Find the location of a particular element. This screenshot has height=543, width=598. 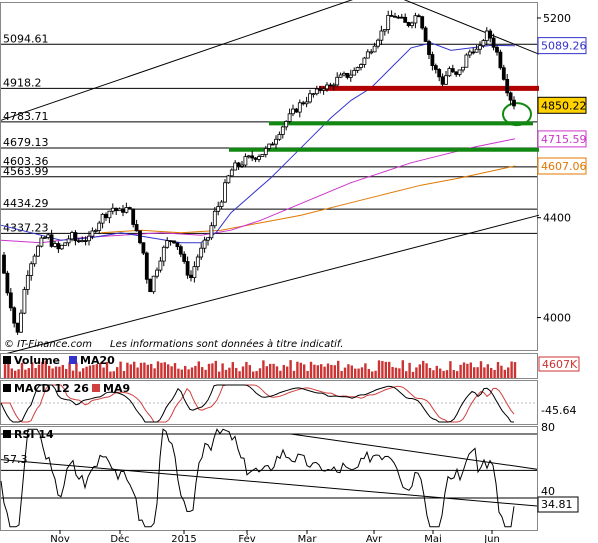

badge-value-0: 5089.26 is located at coordinates (564, 46).